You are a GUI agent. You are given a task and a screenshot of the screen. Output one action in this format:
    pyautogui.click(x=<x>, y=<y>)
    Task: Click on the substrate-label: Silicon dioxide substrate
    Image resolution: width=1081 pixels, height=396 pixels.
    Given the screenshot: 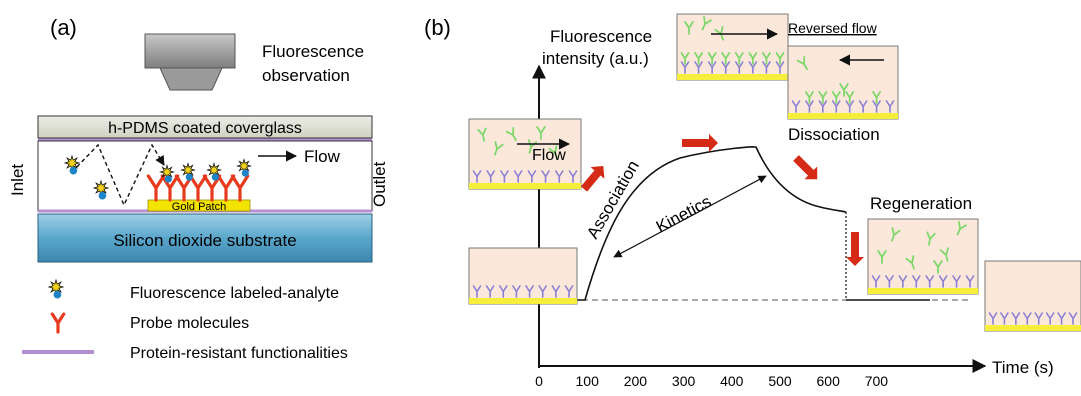 What is the action you would take?
    pyautogui.click(x=204, y=240)
    